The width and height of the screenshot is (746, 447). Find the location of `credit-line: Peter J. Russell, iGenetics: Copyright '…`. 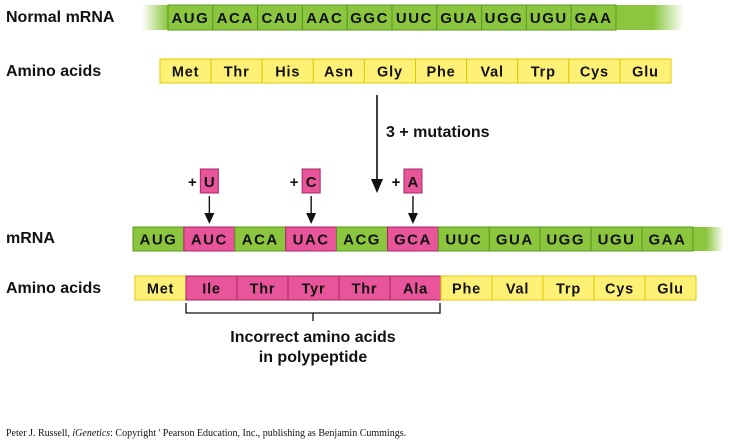

credit-line: Peter J. Russell, iGenetics: Copyright '… is located at coordinates (206, 433).